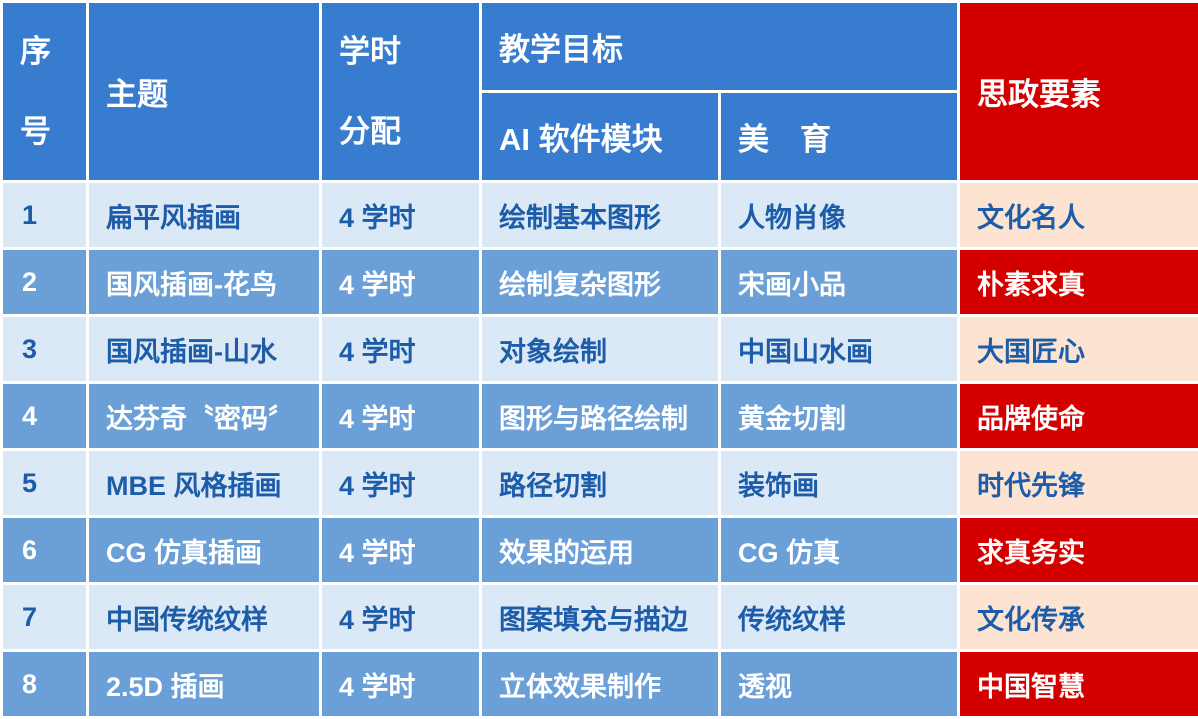 Image resolution: width=1198 pixels, height=719 pixels. What do you see at coordinates (1078, 92) in the screenshot?
I see `header-ideology-elements: 思政要素` at bounding box center [1078, 92].